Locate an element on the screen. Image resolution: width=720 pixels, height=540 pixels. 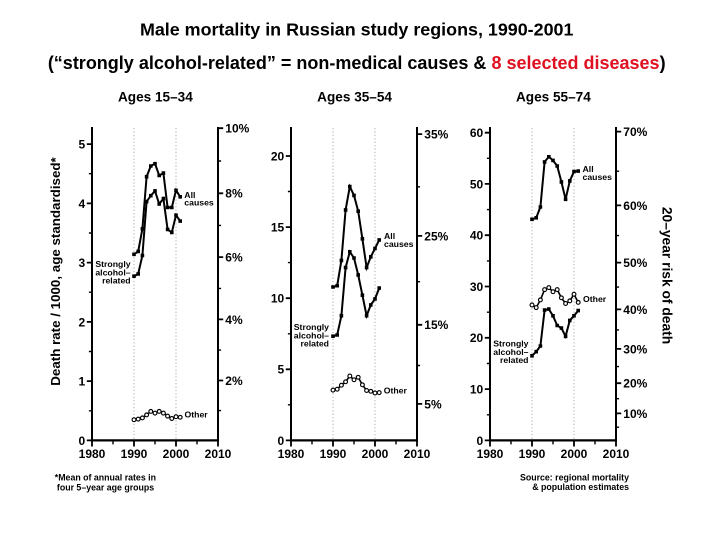
svg-text: 8% is located at coordinates (234, 194).